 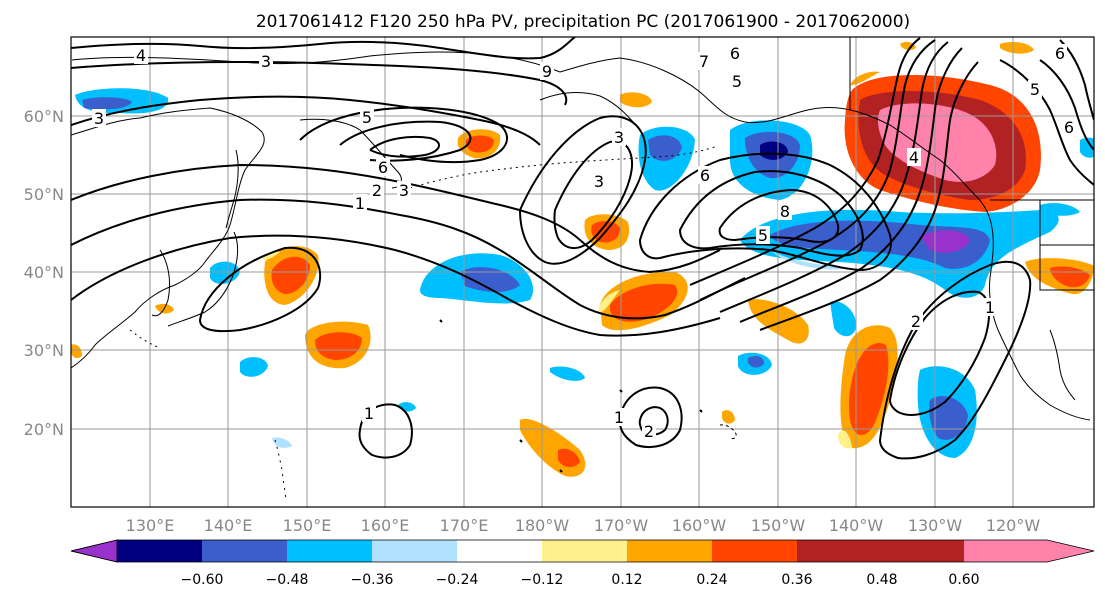 What do you see at coordinates (805, 161) in the screenshot?
I see `pv-contour-canada-5b` at bounding box center [805, 161].